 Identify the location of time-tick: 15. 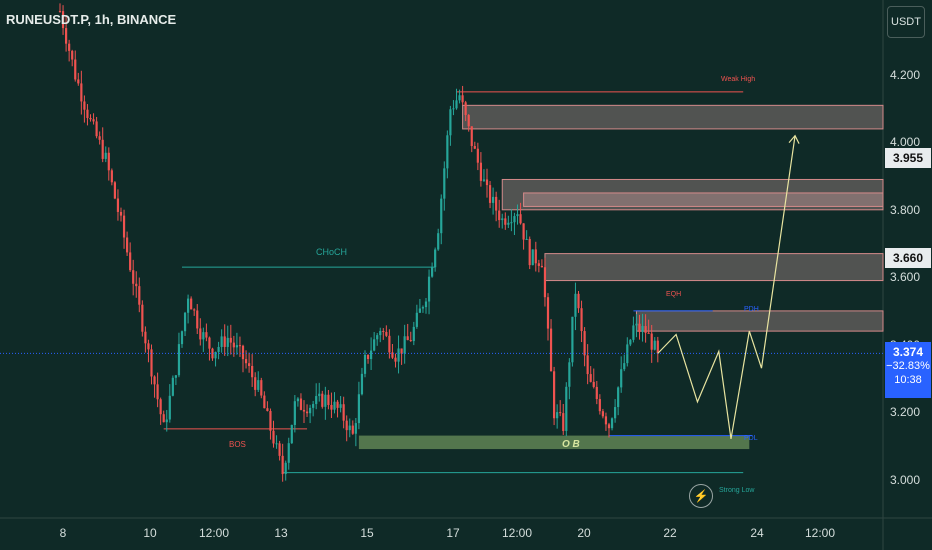
(367, 533).